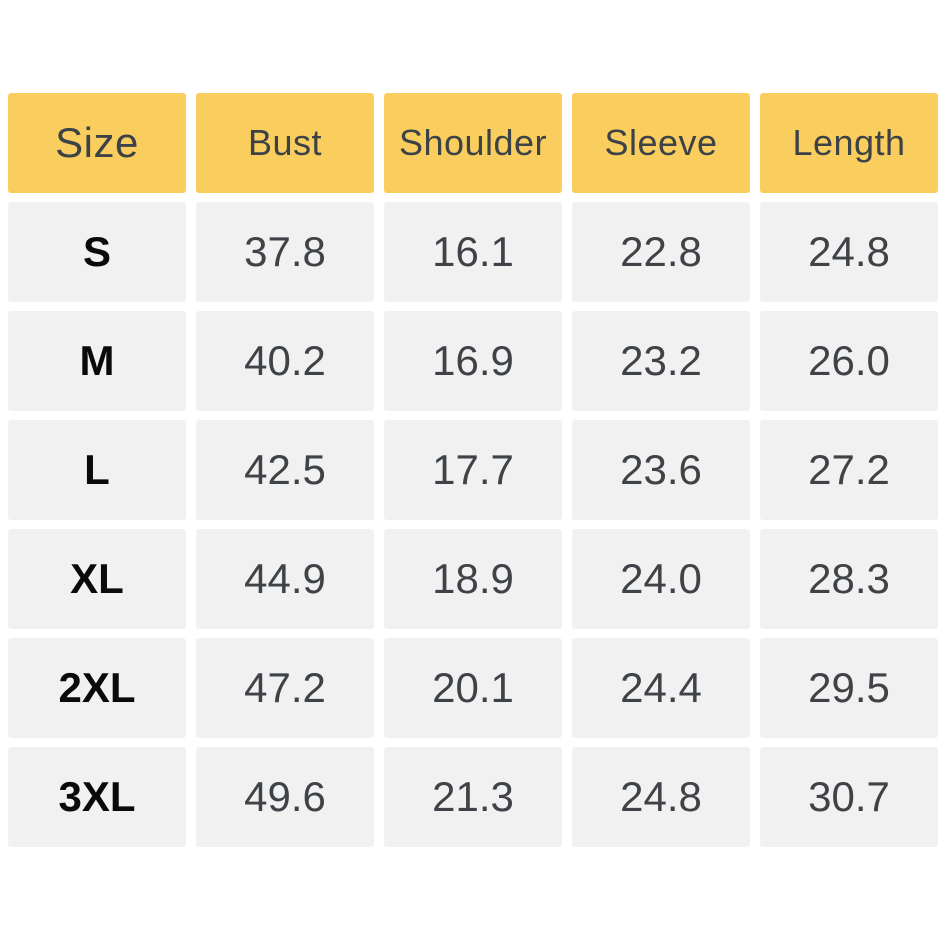 The height and width of the screenshot is (943, 943). What do you see at coordinates (661, 688) in the screenshot?
I see `sleeve-cell: 24.4` at bounding box center [661, 688].